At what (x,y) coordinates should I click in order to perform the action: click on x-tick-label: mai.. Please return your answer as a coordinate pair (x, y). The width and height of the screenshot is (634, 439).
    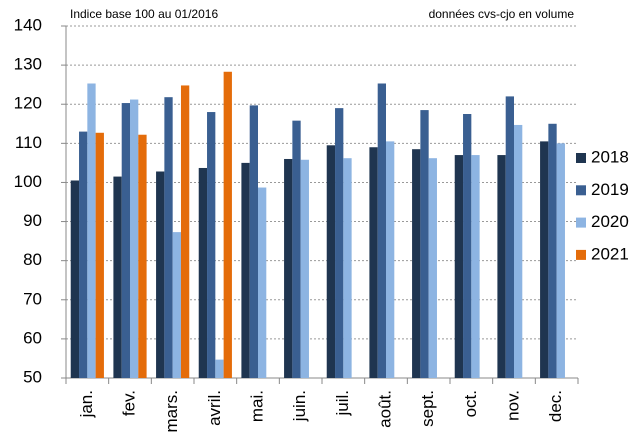
    Looking at the image, I should click on (256, 406).